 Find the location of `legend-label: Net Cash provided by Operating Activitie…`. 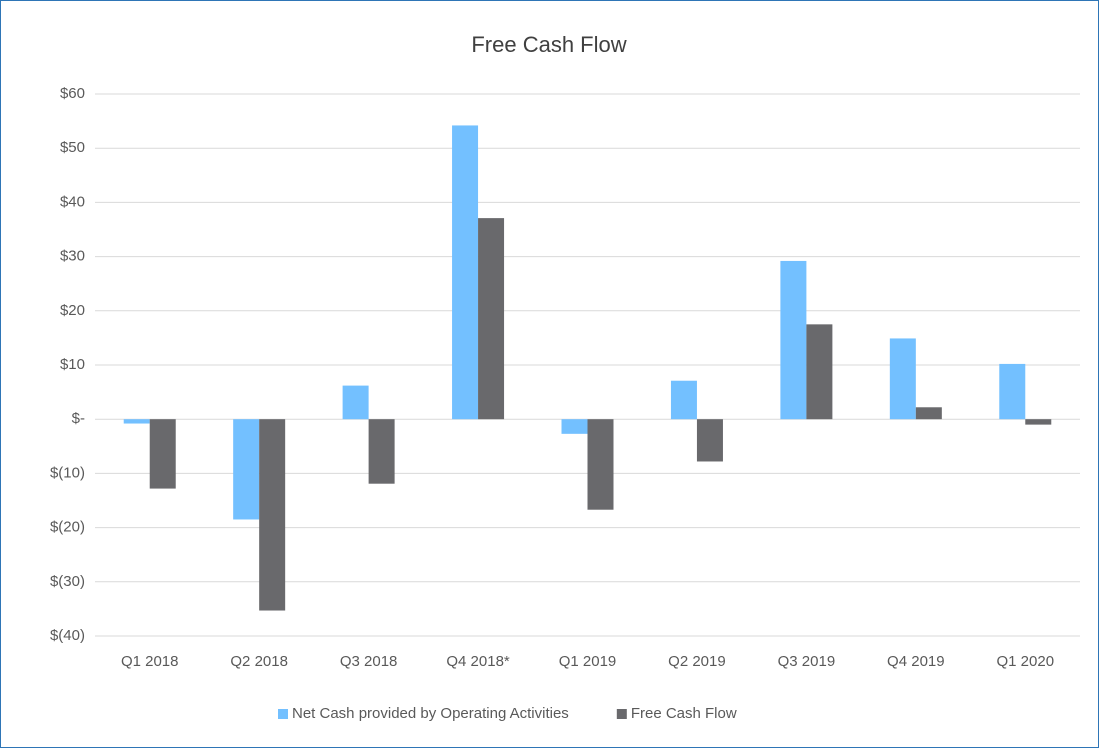

legend-label: Net Cash provided by Operating Activitie… is located at coordinates (430, 713).